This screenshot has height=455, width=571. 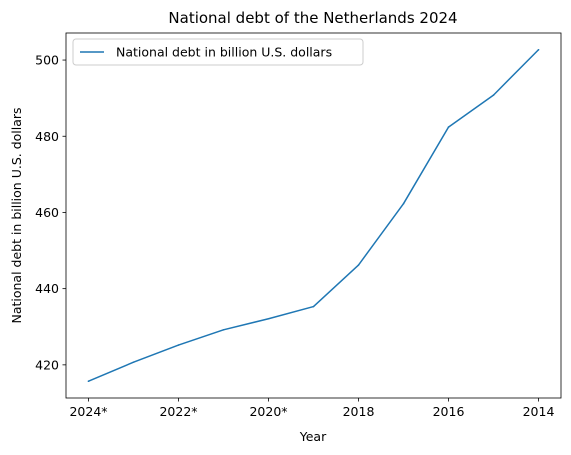 I want to click on legend-box, so click(x=218, y=52).